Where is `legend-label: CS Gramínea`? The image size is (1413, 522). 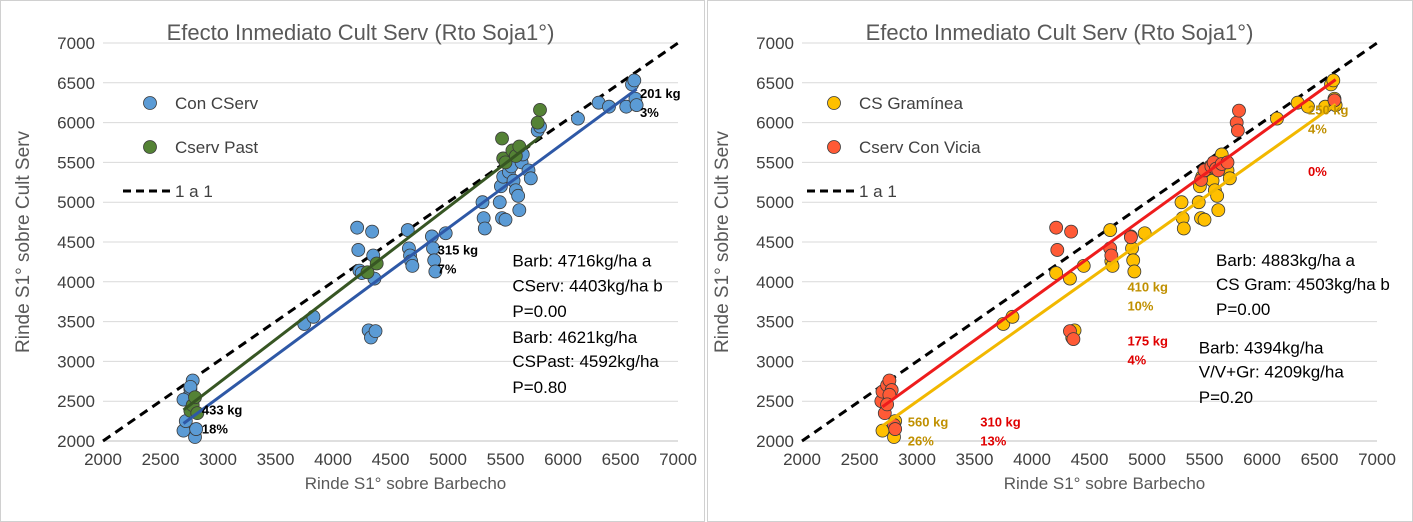
legend-label: CS Gramínea is located at coordinates (911, 103).